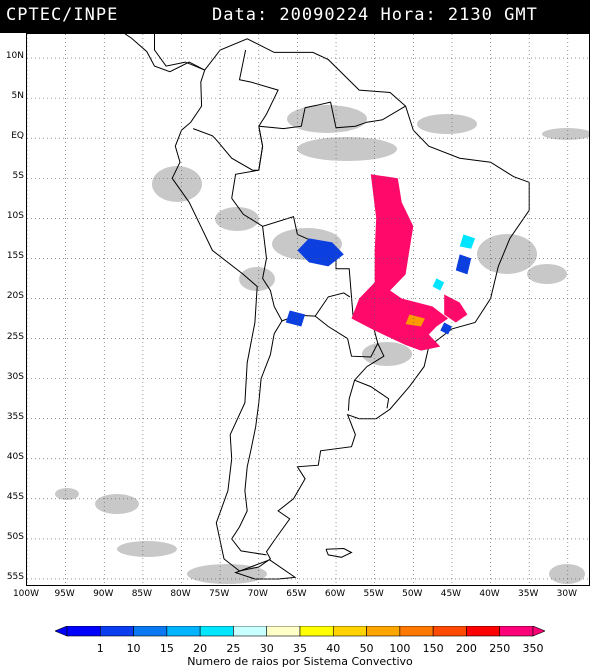 Image resolution: width=600 pixels, height=670 pixels. I want to click on colorbar-tick-label: 40, so click(333, 648).